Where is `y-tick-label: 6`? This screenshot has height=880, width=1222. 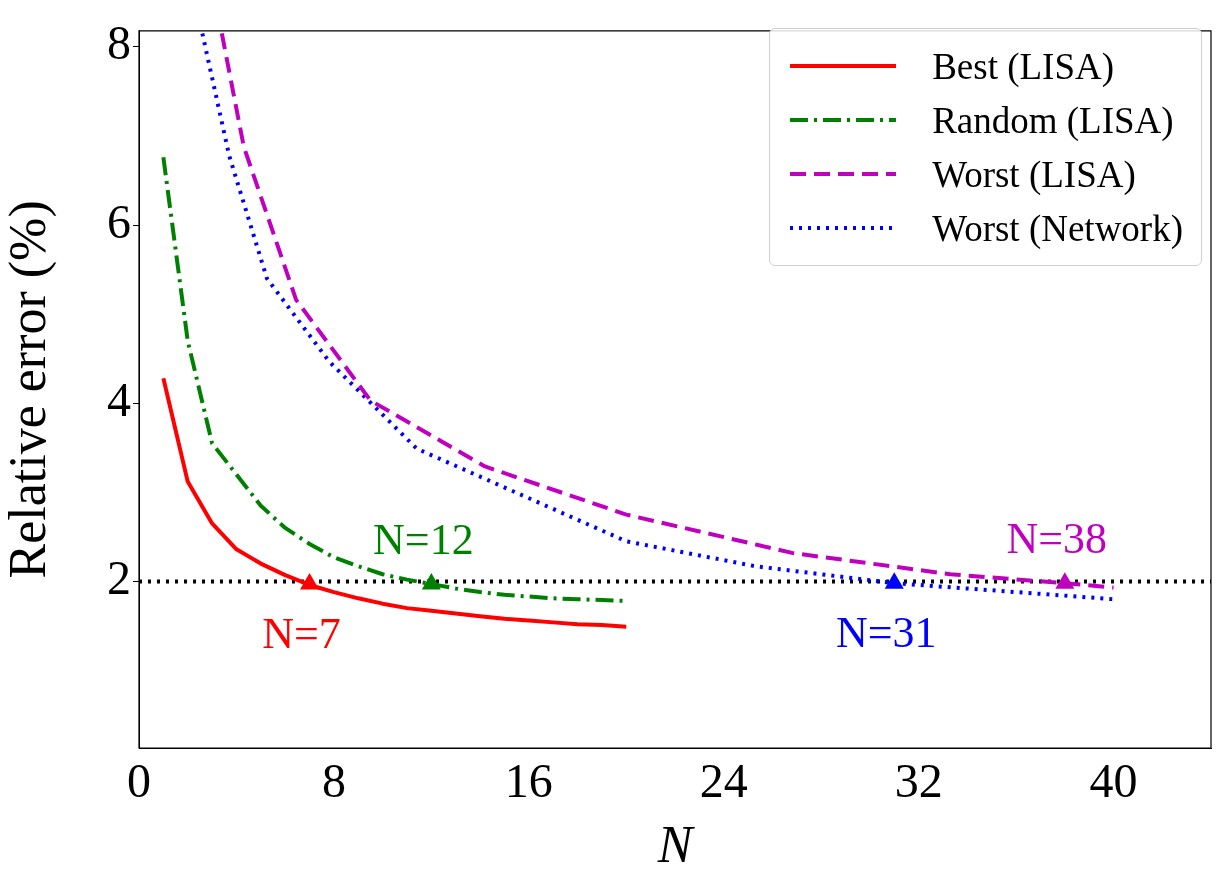 y-tick-label: 6 is located at coordinates (119, 221).